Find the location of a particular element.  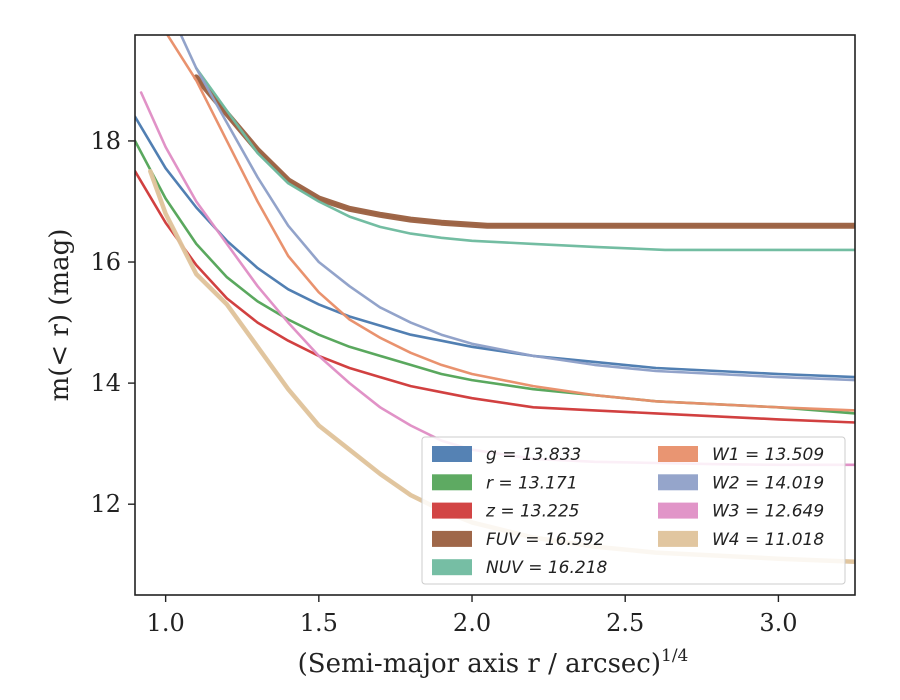

x-axis-title-superscript: 1/4 is located at coordinates (674, 656).